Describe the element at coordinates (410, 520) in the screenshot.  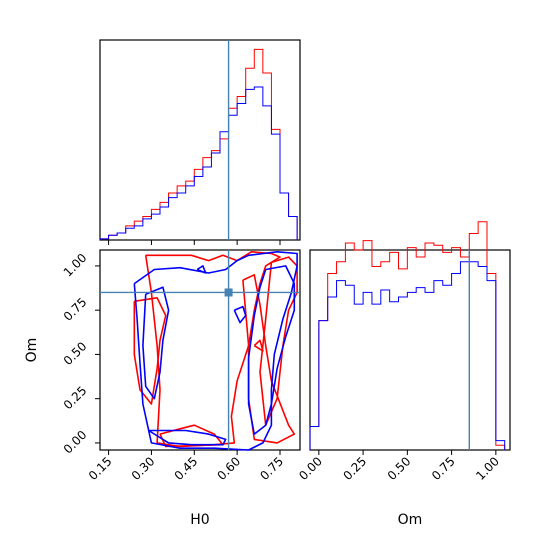
I see `x-axis-label-om: Om` at that location.